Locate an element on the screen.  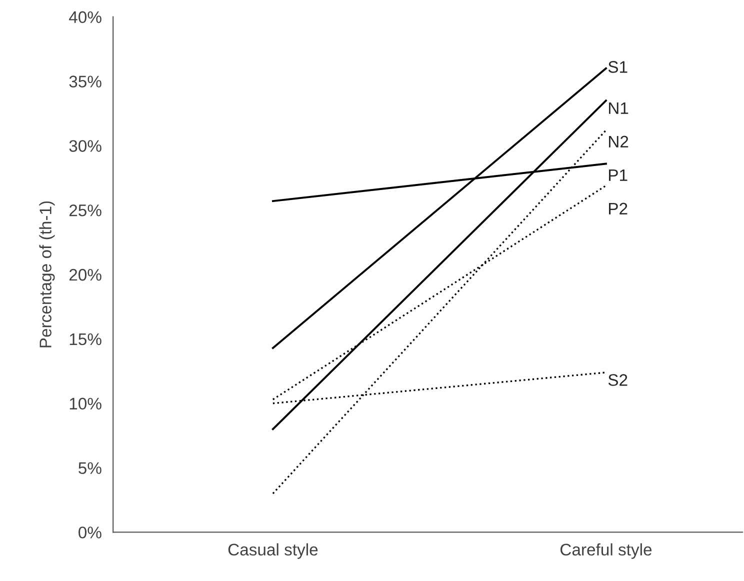
series-label: S2 is located at coordinates (618, 380).